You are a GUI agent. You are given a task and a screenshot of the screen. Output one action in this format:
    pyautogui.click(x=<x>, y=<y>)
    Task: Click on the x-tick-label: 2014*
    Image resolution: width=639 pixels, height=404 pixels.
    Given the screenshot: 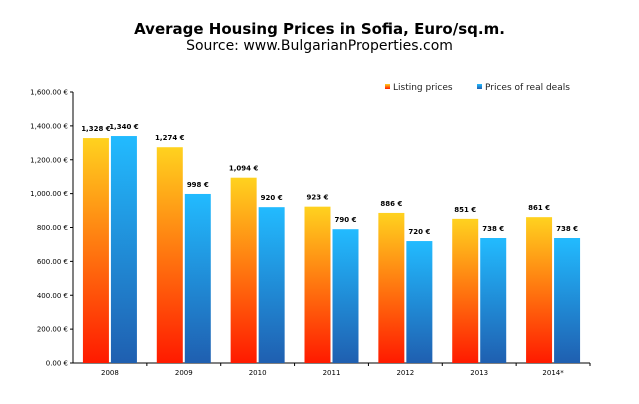 What is the action you would take?
    pyautogui.click(x=553, y=373)
    